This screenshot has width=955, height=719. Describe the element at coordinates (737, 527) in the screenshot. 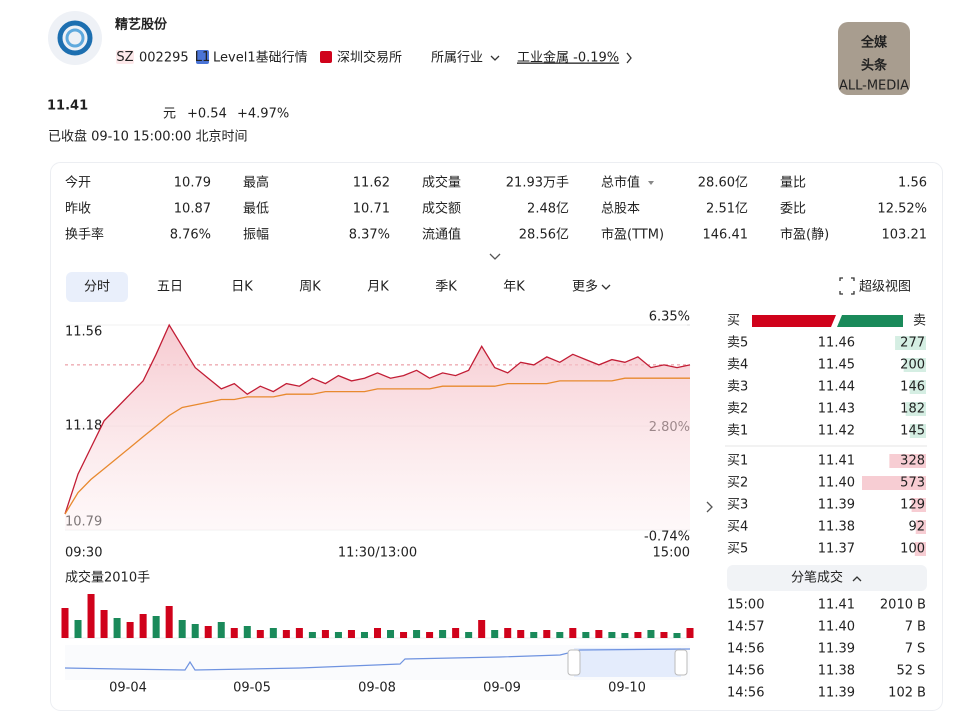

I see `level-label: 买4` at that location.